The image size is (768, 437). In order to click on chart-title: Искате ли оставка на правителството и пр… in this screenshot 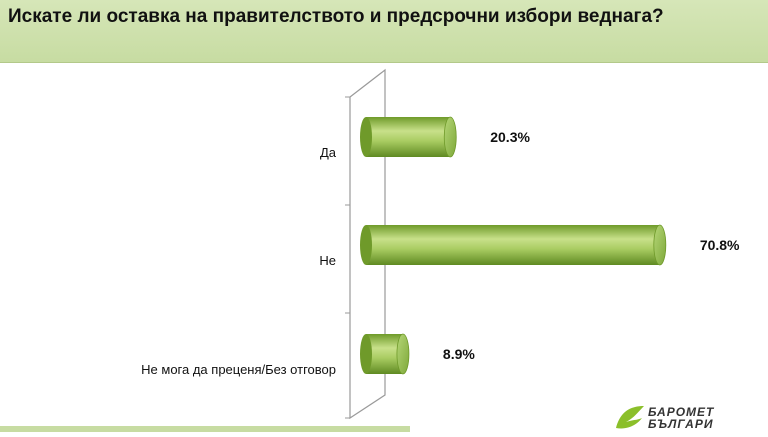, I will do `click(336, 16)`.